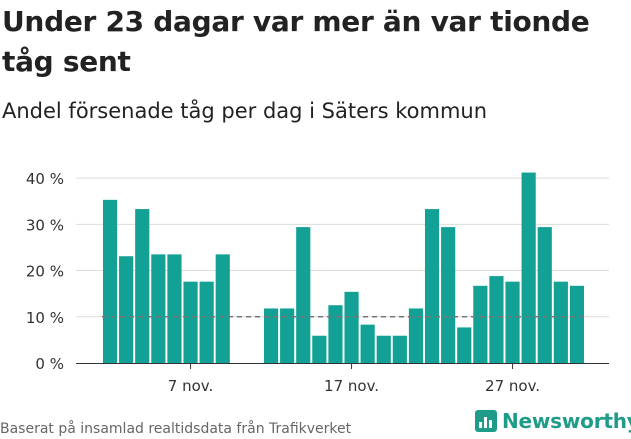  Describe the element at coordinates (45, 225) in the screenshot. I see `y-tick-label: 30 %` at that location.